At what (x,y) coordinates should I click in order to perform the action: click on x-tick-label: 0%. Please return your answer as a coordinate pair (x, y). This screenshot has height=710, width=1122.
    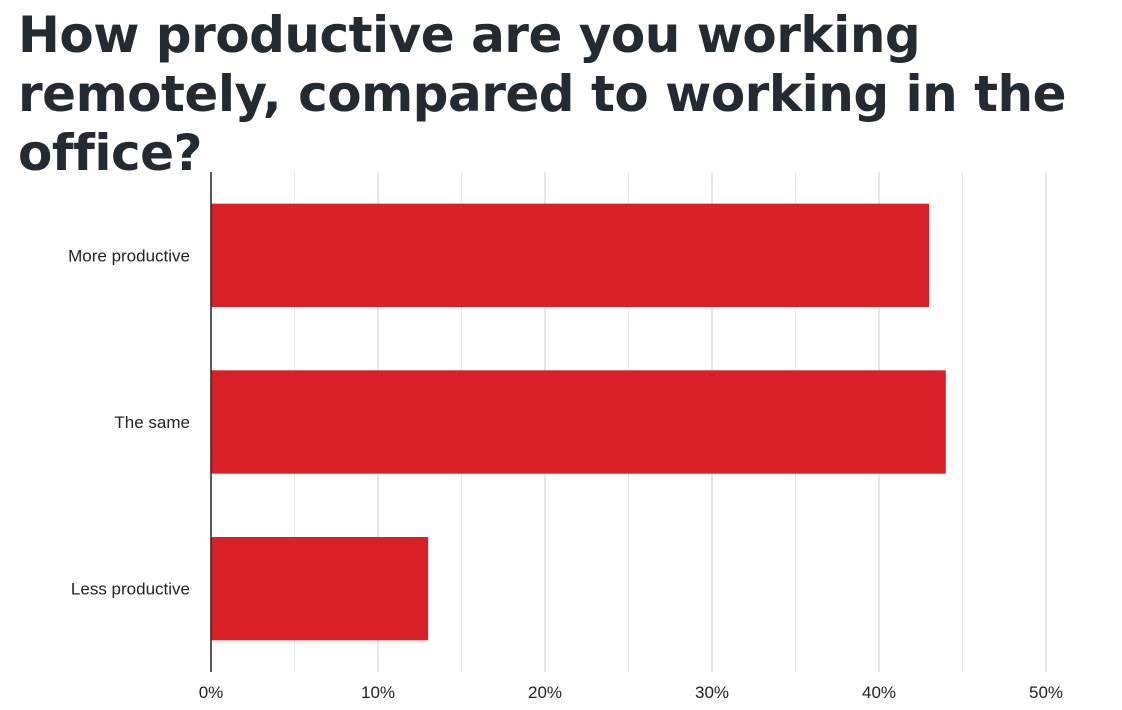
    Looking at the image, I should click on (211, 692).